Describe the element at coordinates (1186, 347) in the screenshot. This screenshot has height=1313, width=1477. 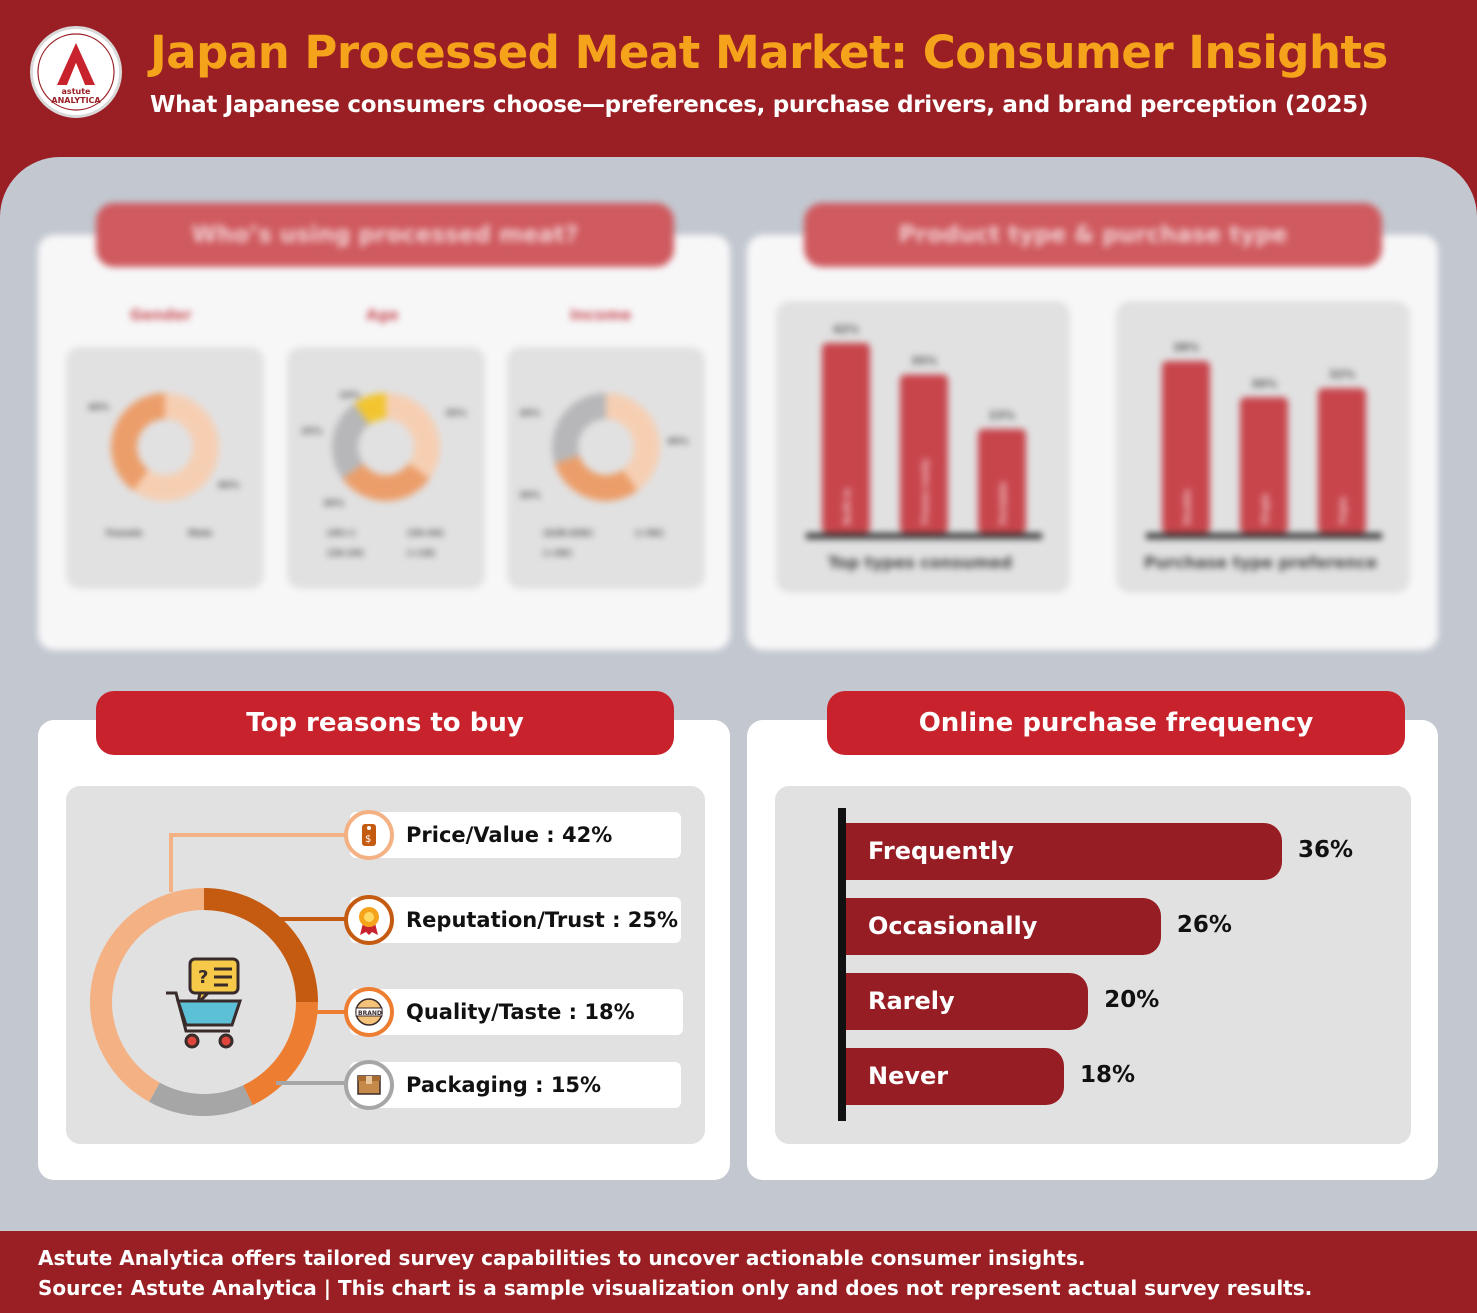
I see `purchase-bar-label-0: 38%` at that location.